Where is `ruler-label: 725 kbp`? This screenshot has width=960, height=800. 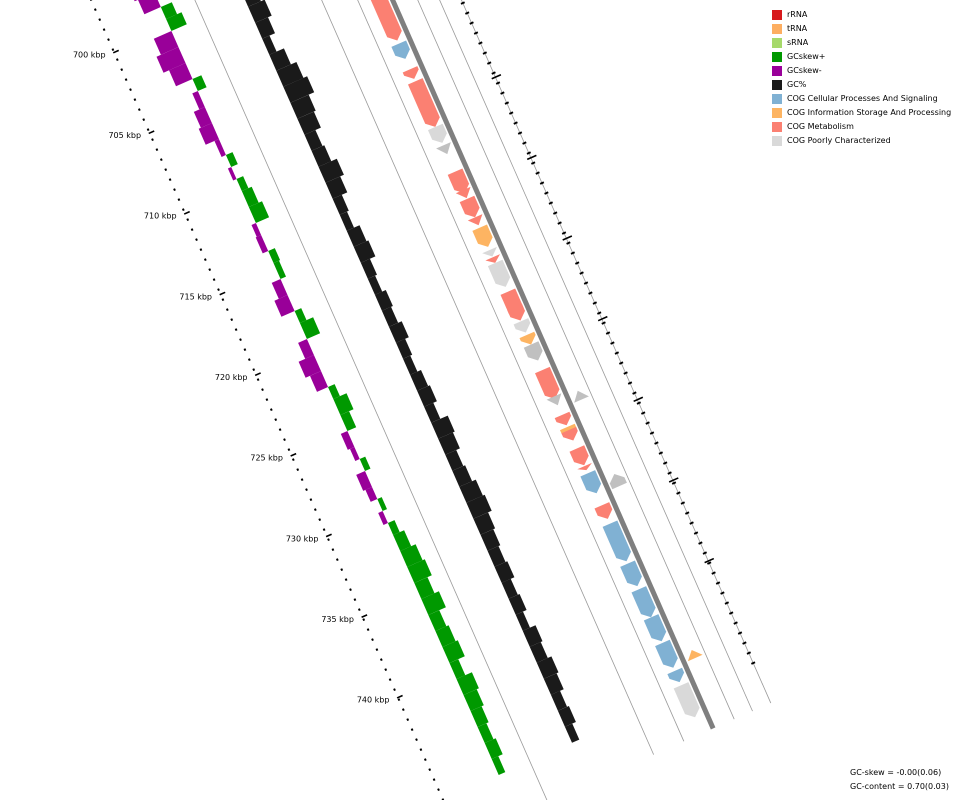
ruler-label: 725 kbp is located at coordinates (266, 458).